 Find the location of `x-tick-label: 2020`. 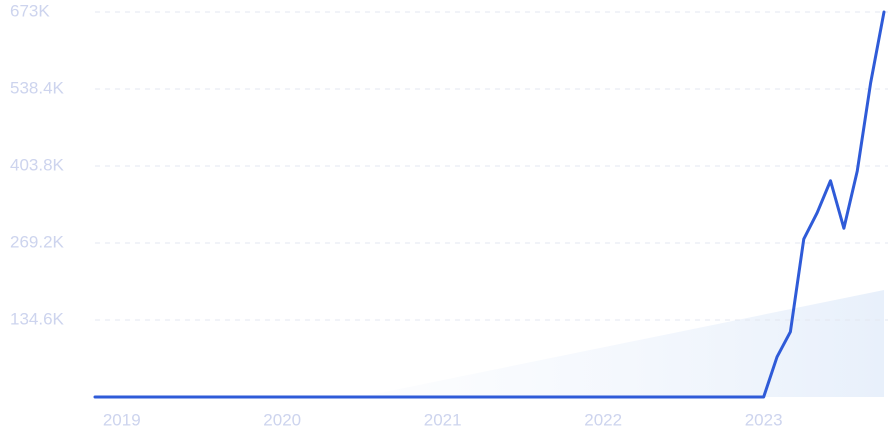

x-tick-label: 2020 is located at coordinates (282, 419).